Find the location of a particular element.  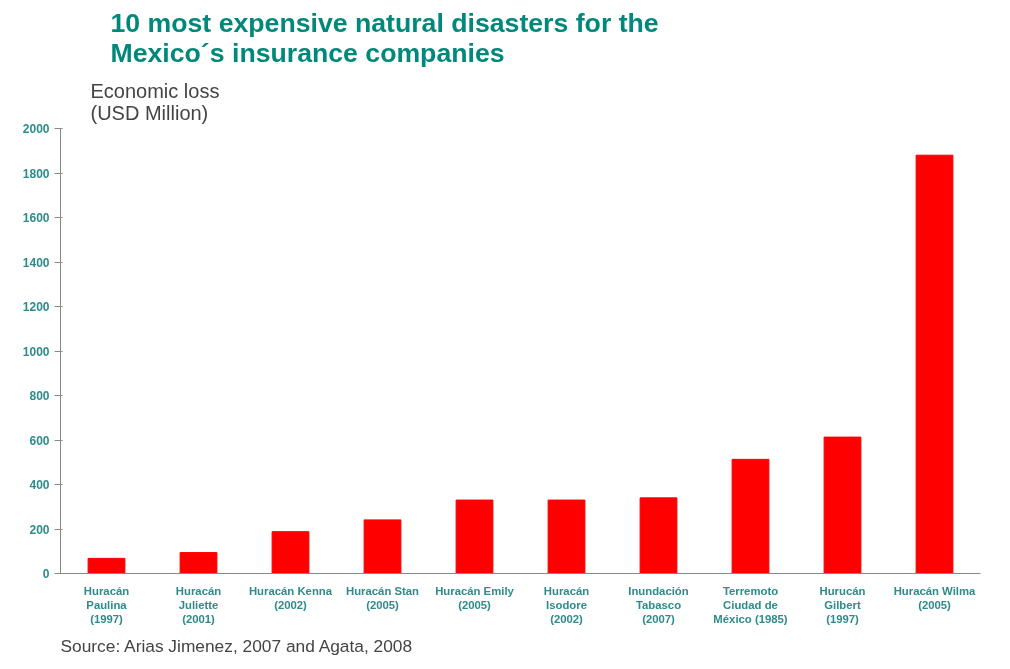

x-tick-label: Huracán Stan (2005) is located at coordinates (382, 597).